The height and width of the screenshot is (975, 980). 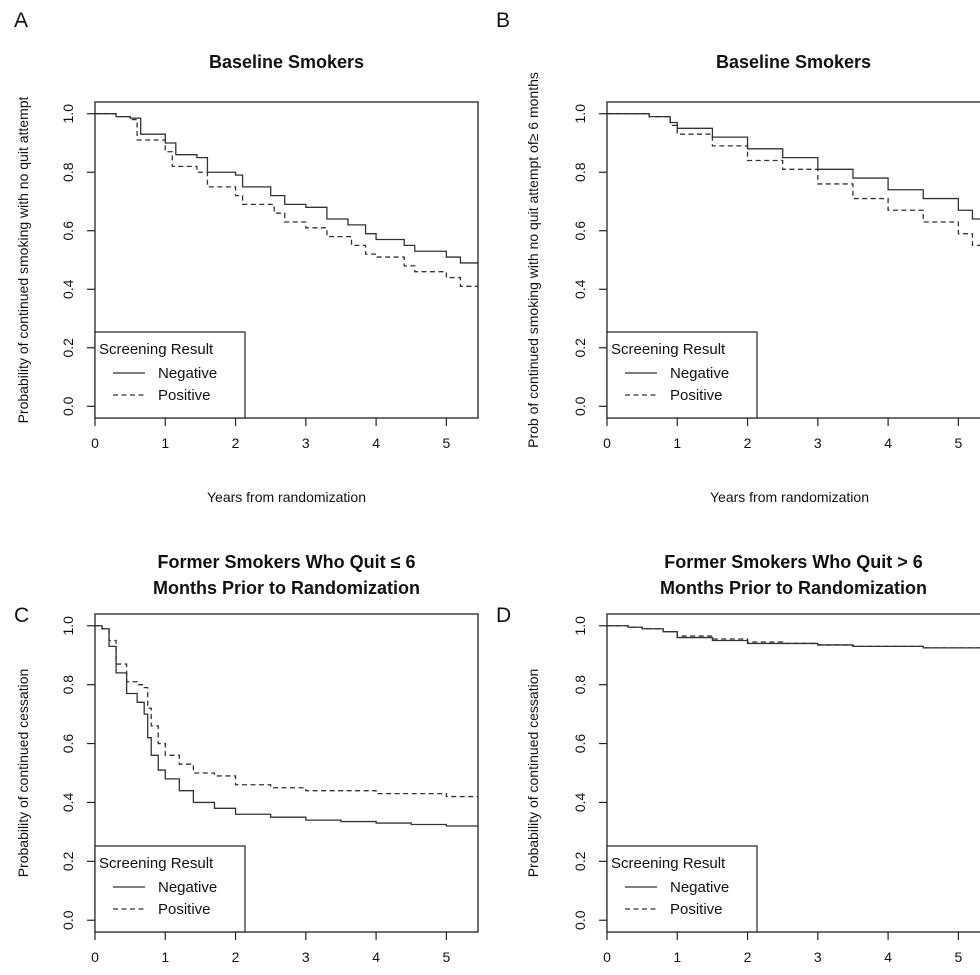 I want to click on panel-letter: B, so click(x=503, y=20).